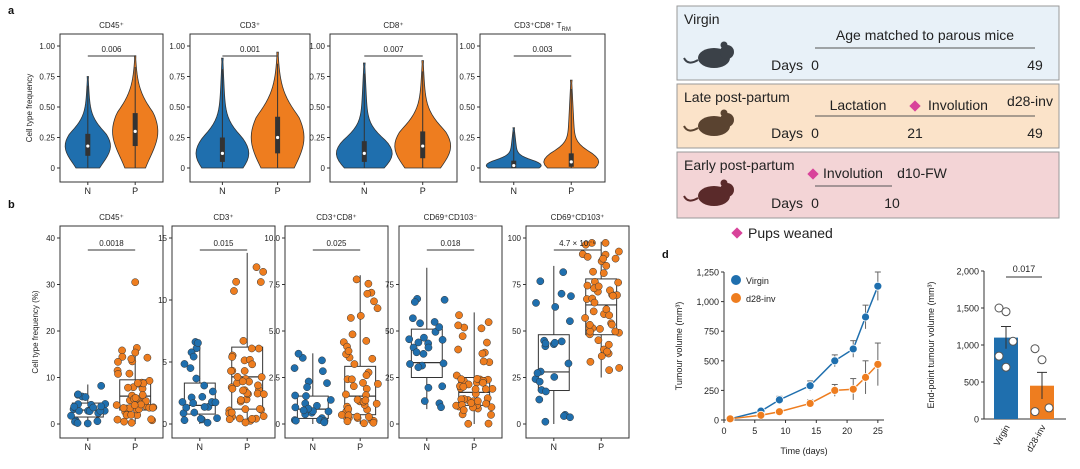 The width and height of the screenshot is (1080, 469). I want to click on pup-weaned-marker, so click(813, 174).